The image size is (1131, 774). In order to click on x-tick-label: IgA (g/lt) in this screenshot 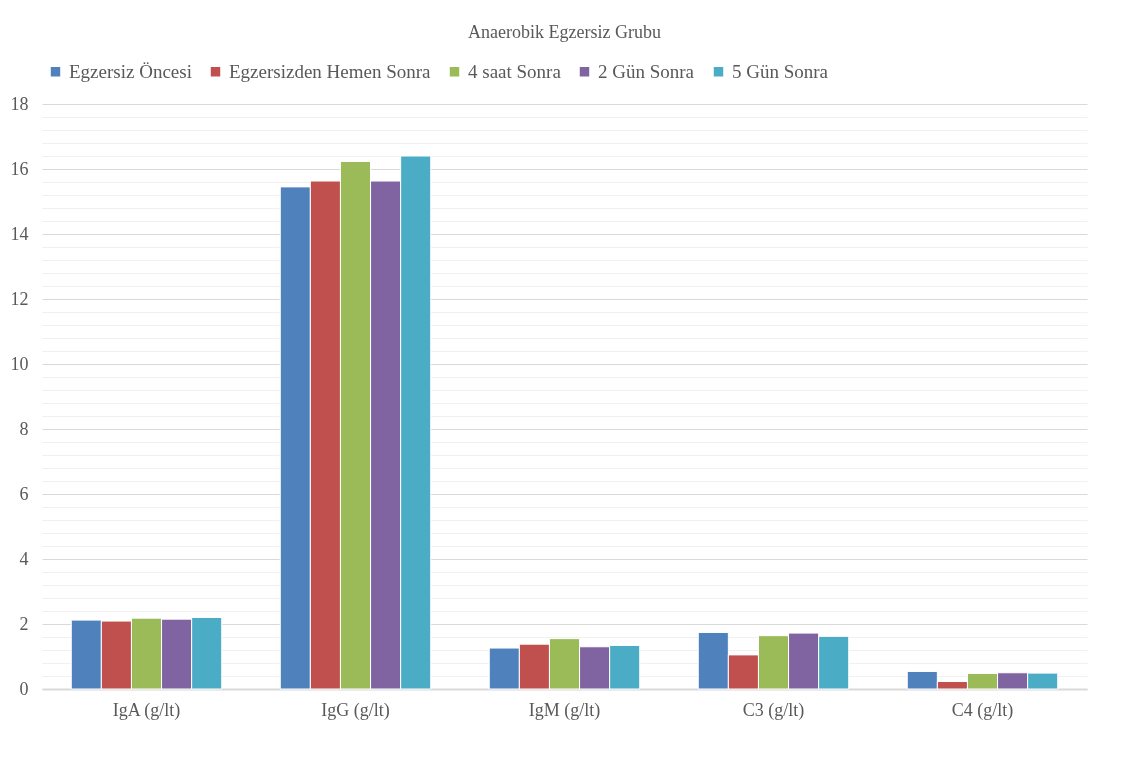, I will do `click(146, 710)`.